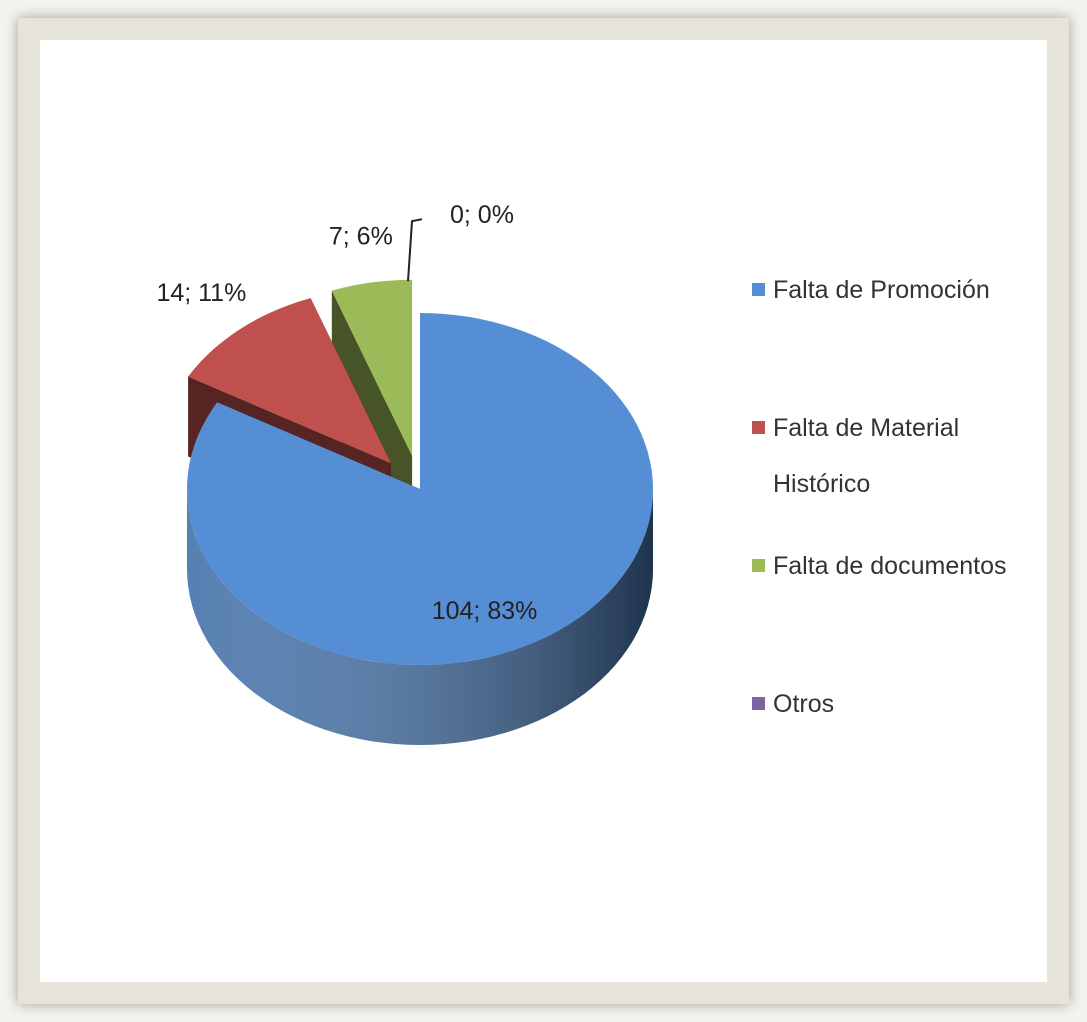 Image resolution: width=1087 pixels, height=1022 pixels. Describe the element at coordinates (201, 293) in the screenshot. I see `data-label: 14; 11%` at that location.